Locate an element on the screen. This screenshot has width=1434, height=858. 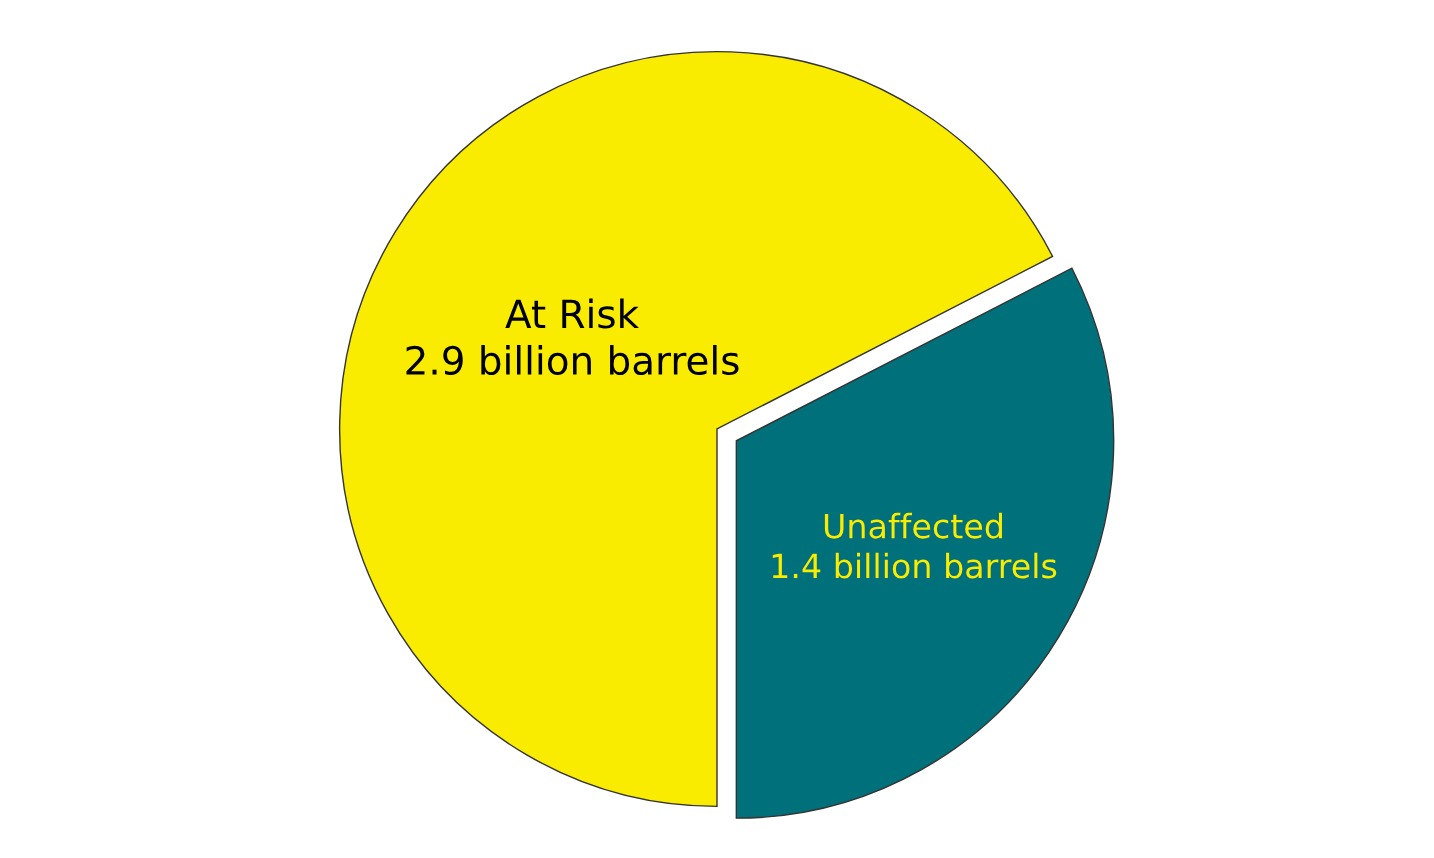
slice-label: At Risk is located at coordinates (572, 313).